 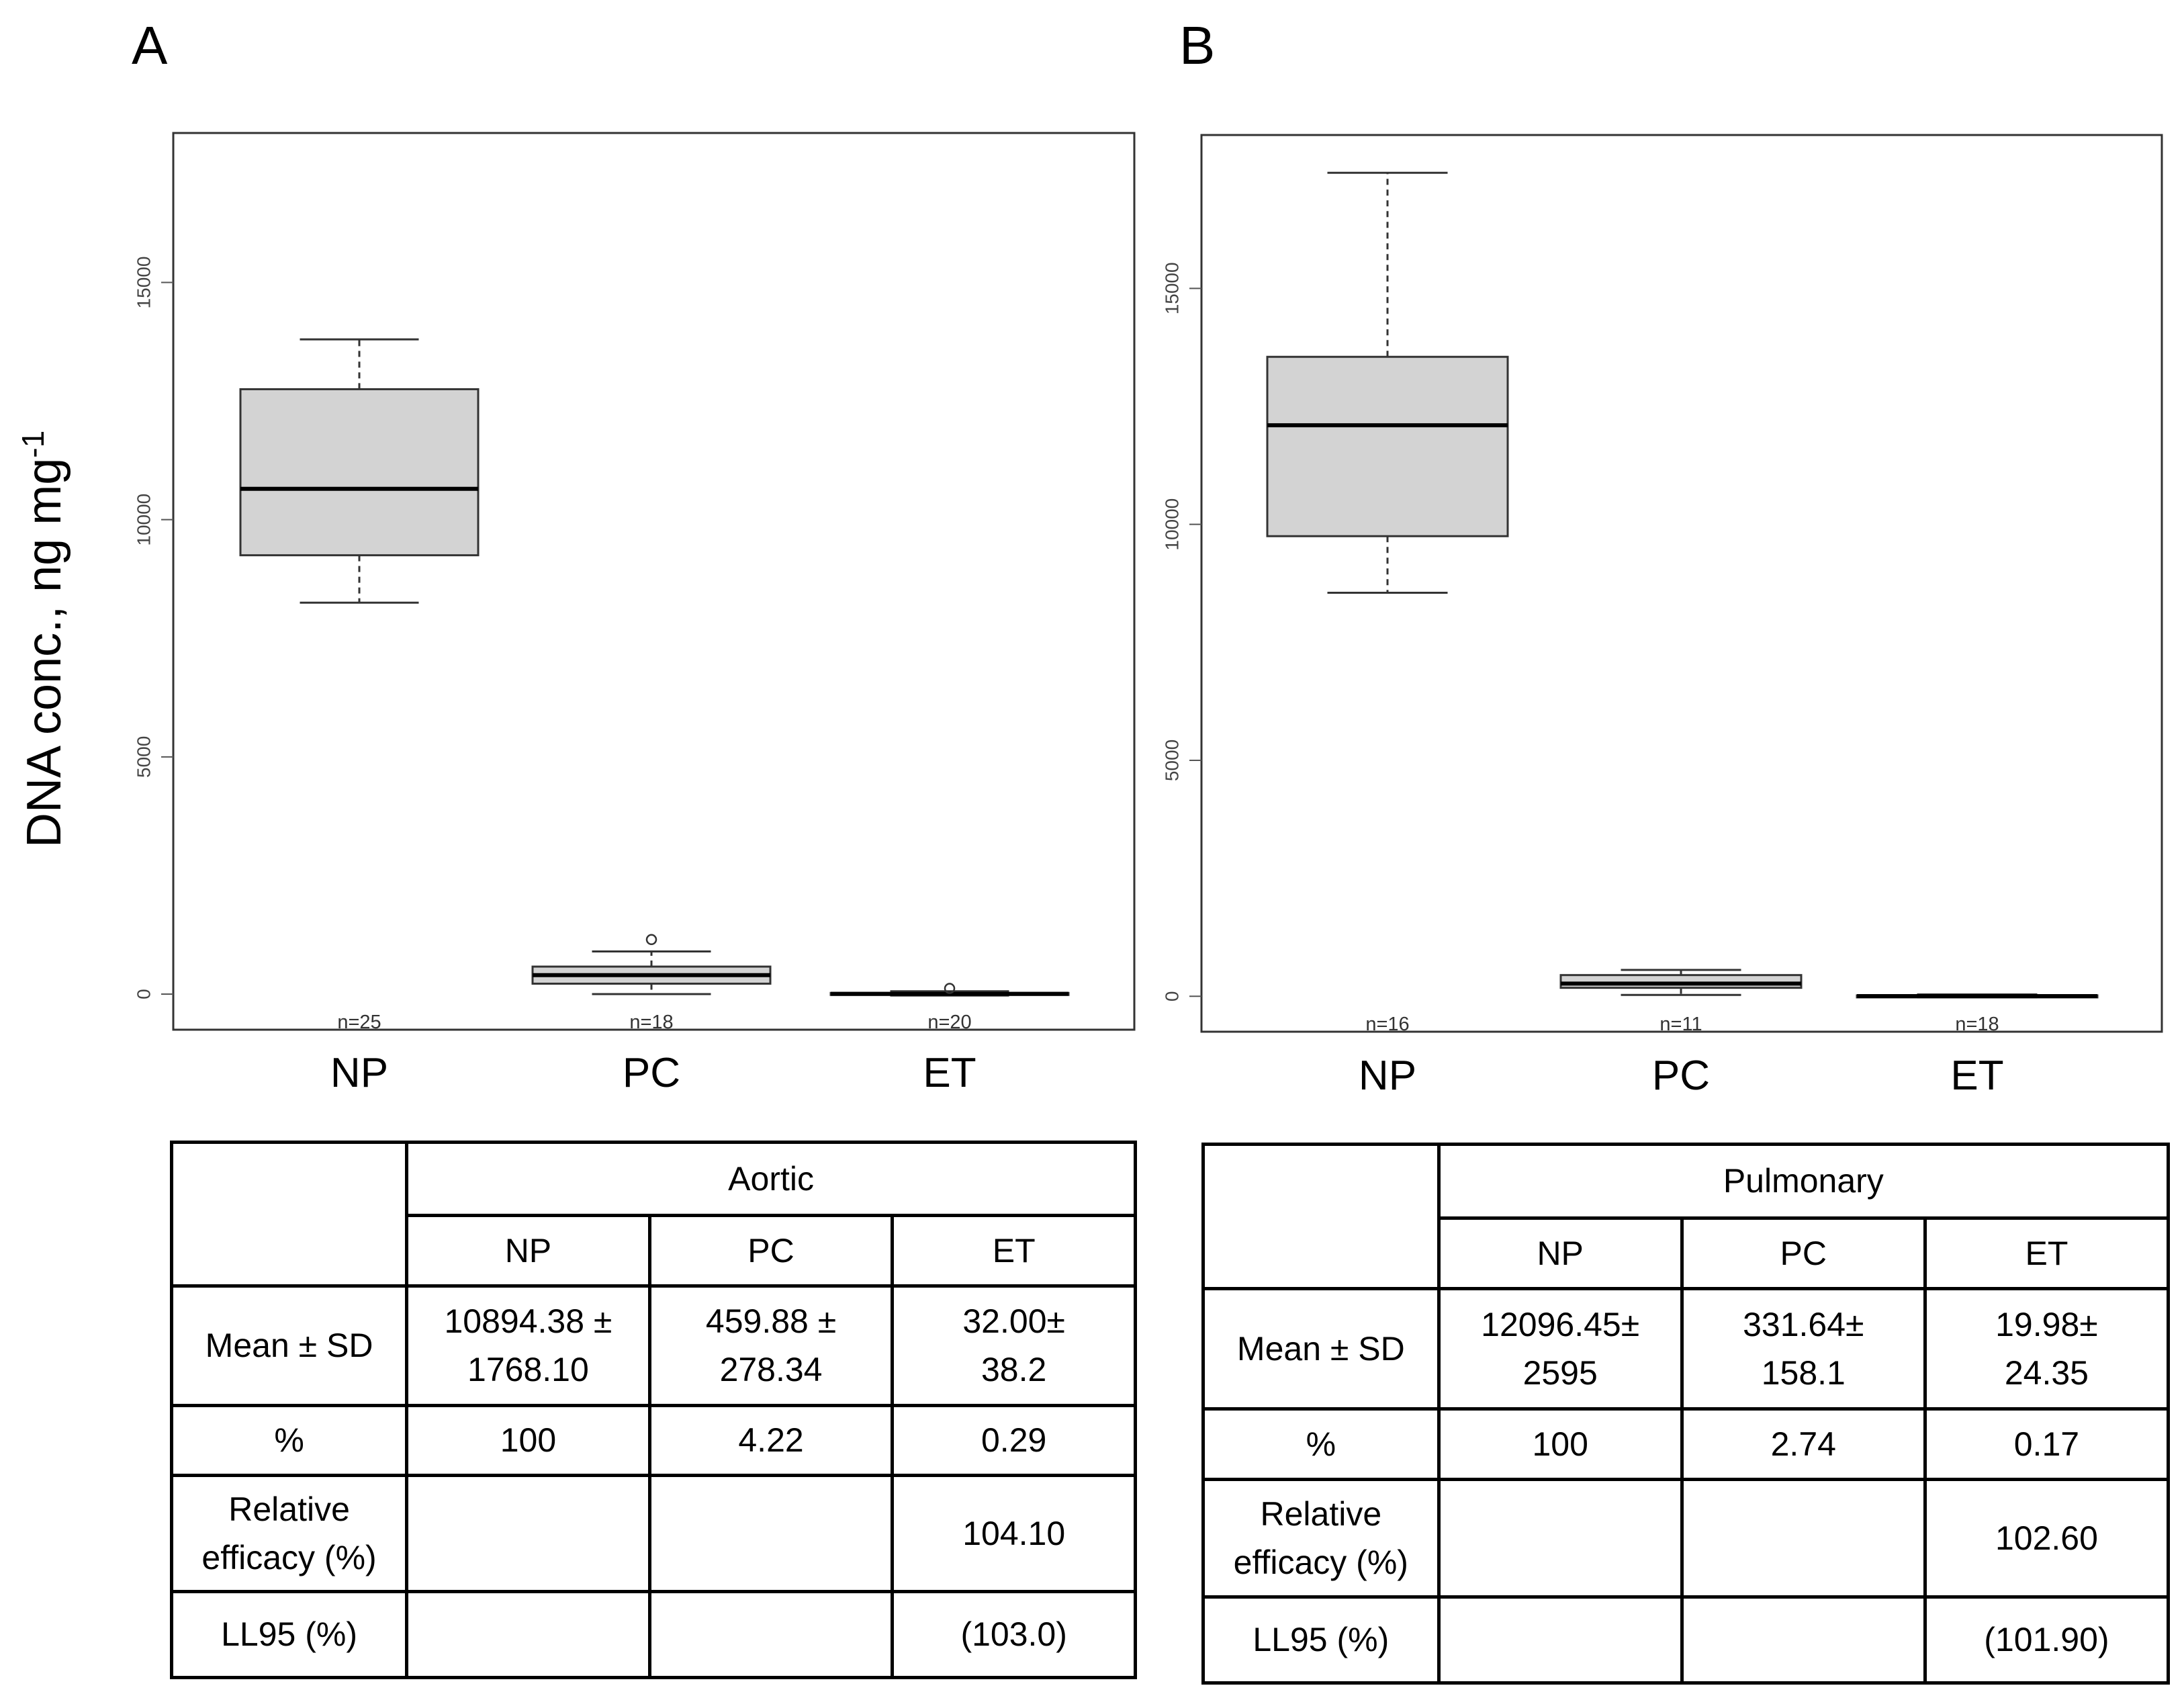 I want to click on cell-value-line: (101.90), so click(x=2047, y=1640).